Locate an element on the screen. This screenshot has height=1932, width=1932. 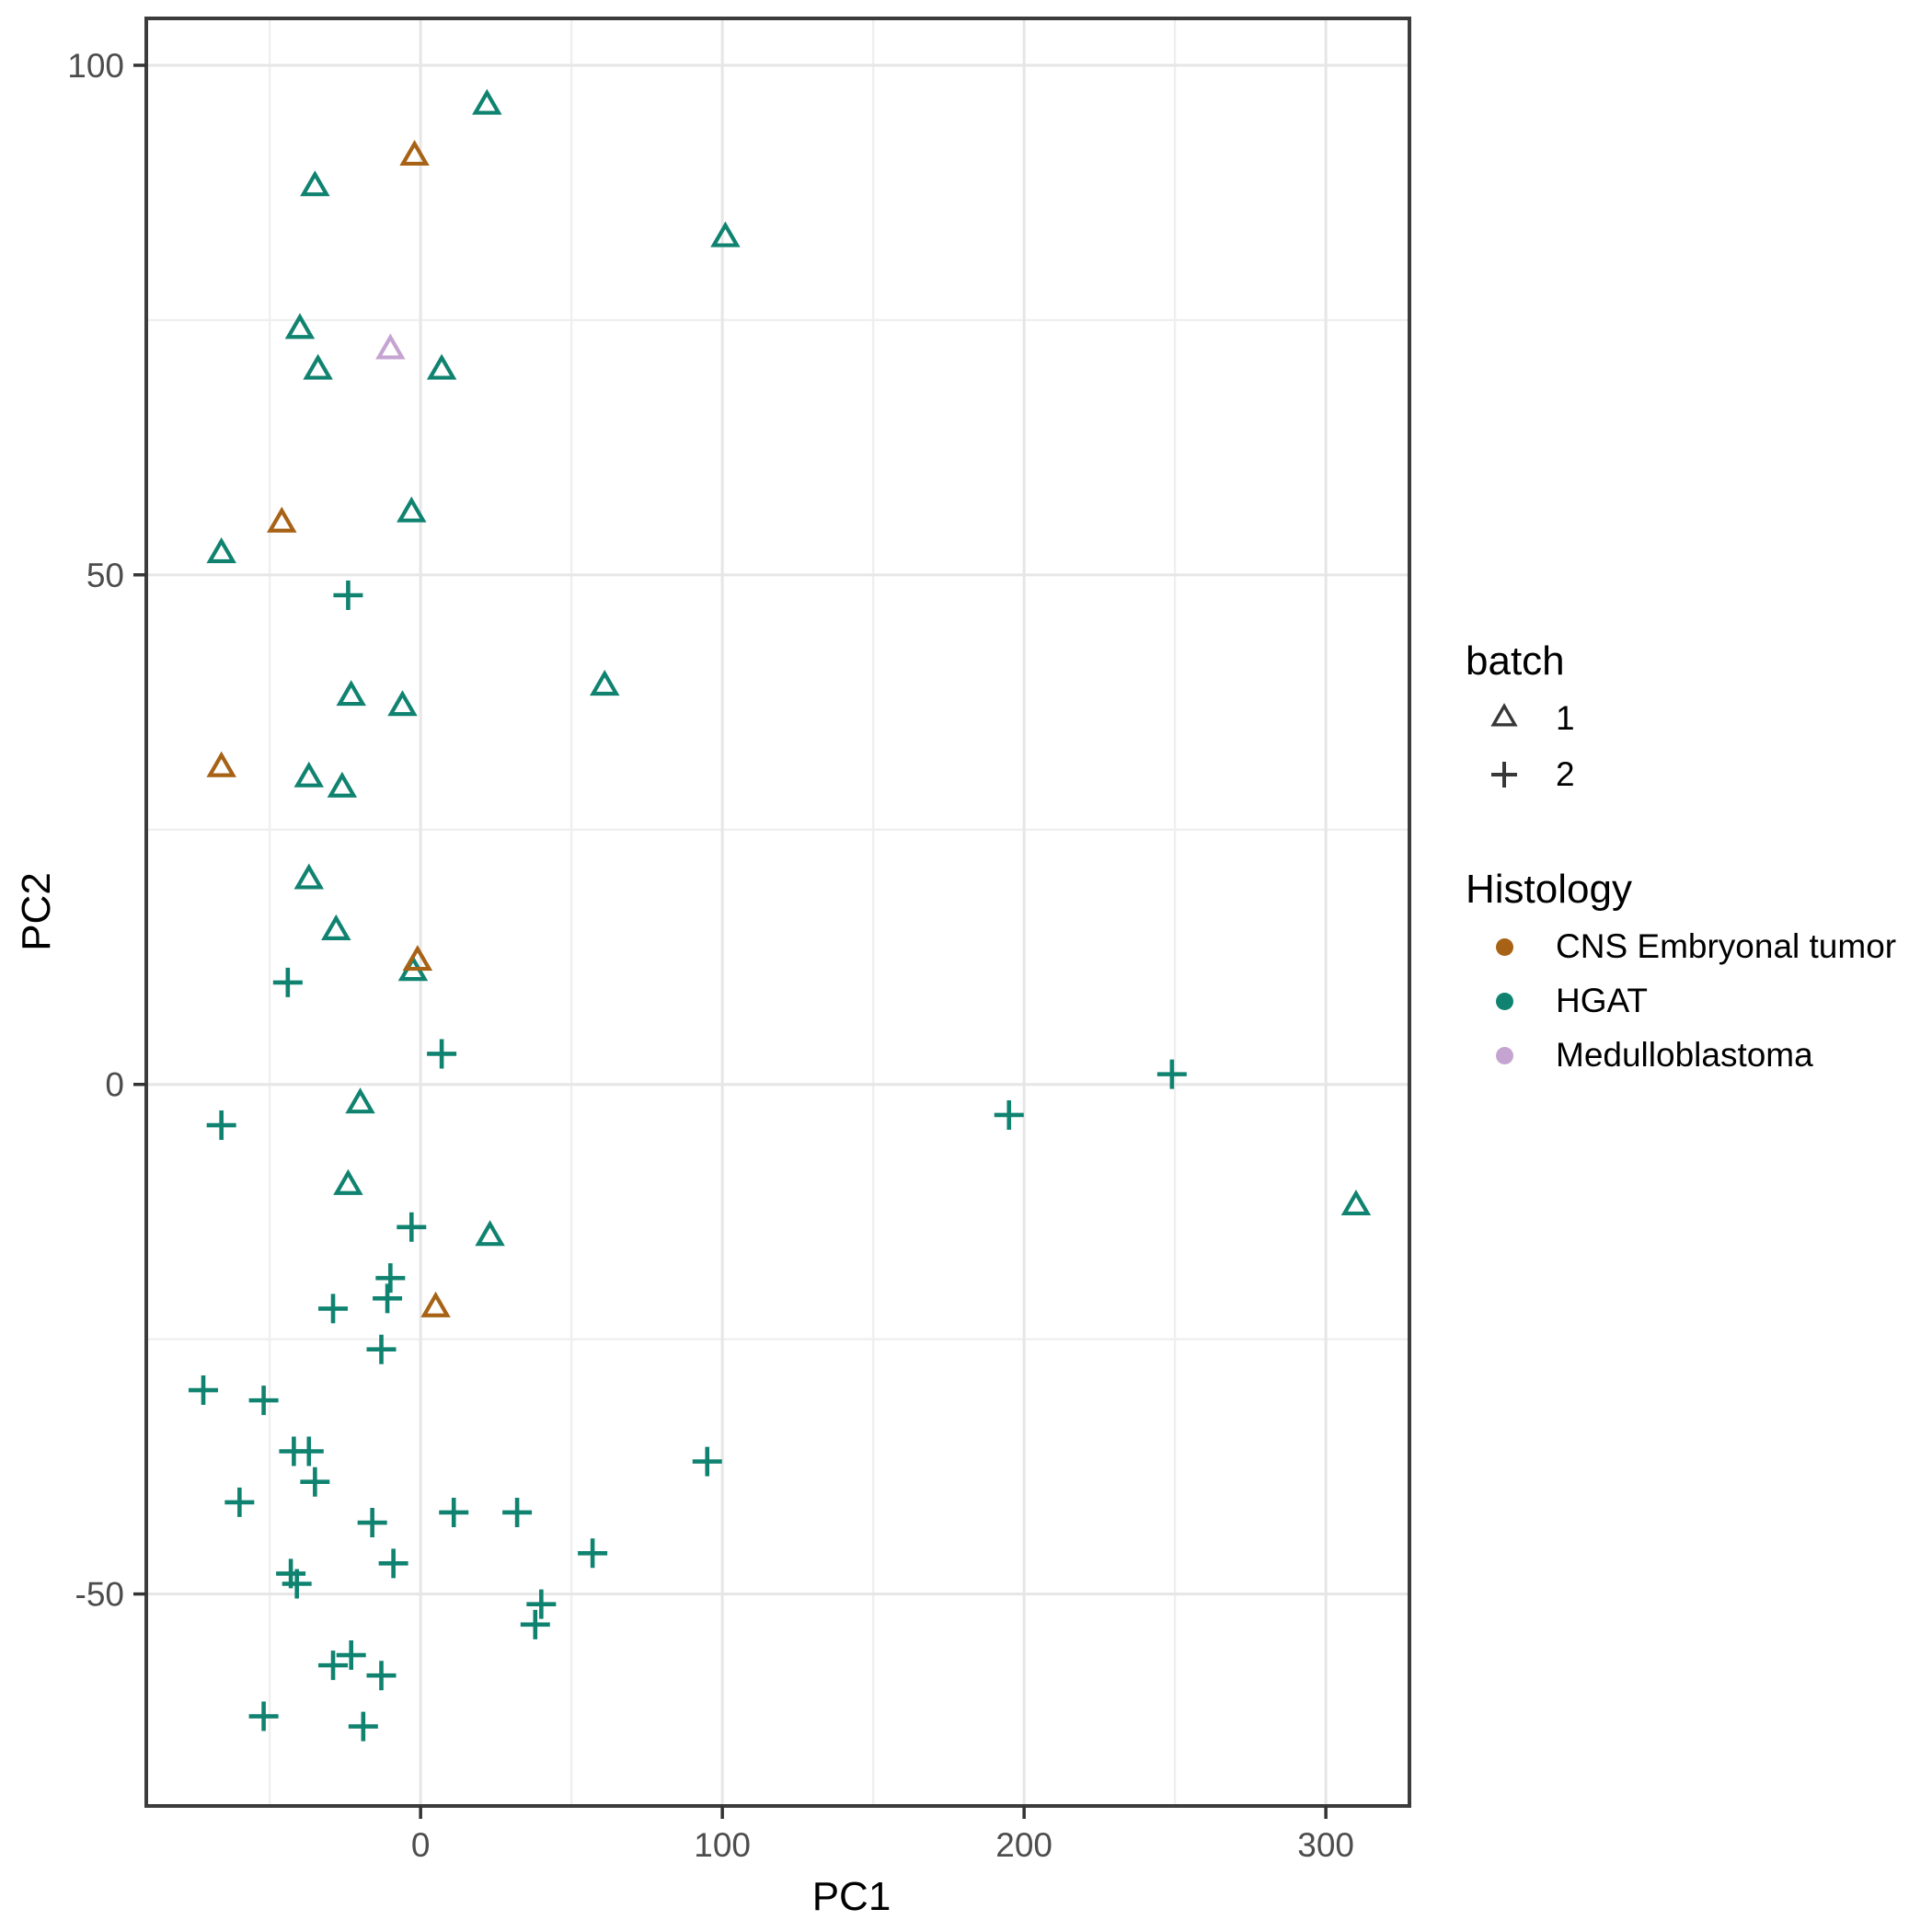
y-tick-label: 0 is located at coordinates (114, 1085).